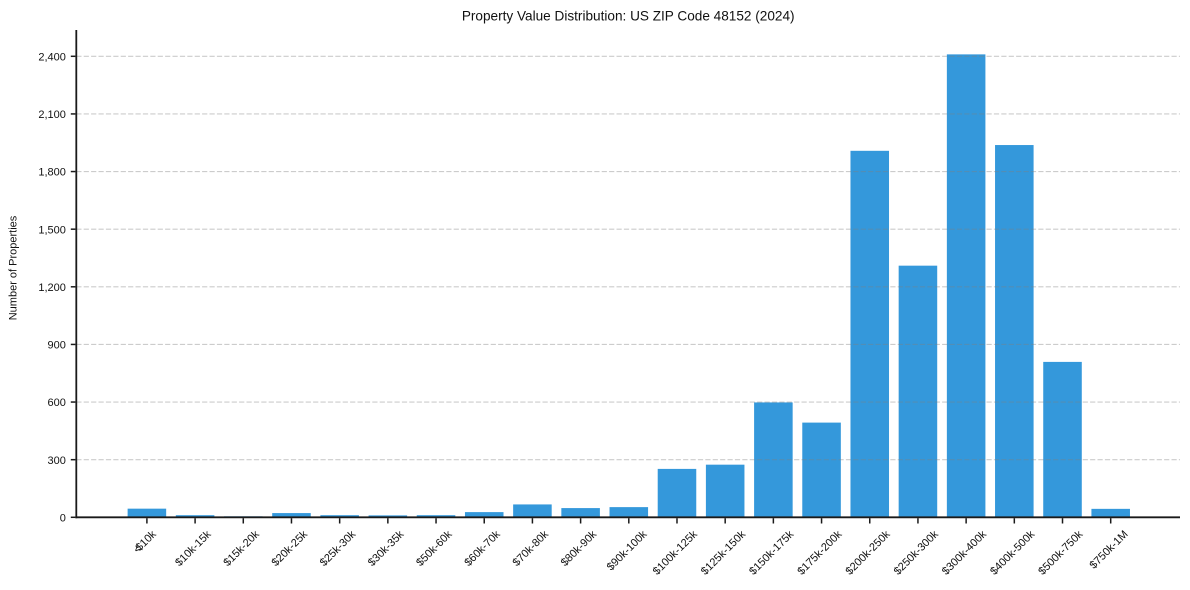  Describe the element at coordinates (63, 518) in the screenshot. I see `svg-text: 0` at that location.